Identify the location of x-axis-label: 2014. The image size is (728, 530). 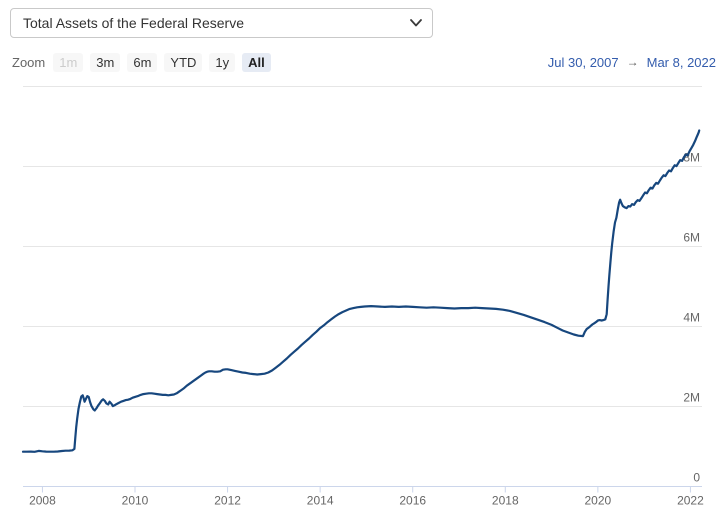
(320, 501).